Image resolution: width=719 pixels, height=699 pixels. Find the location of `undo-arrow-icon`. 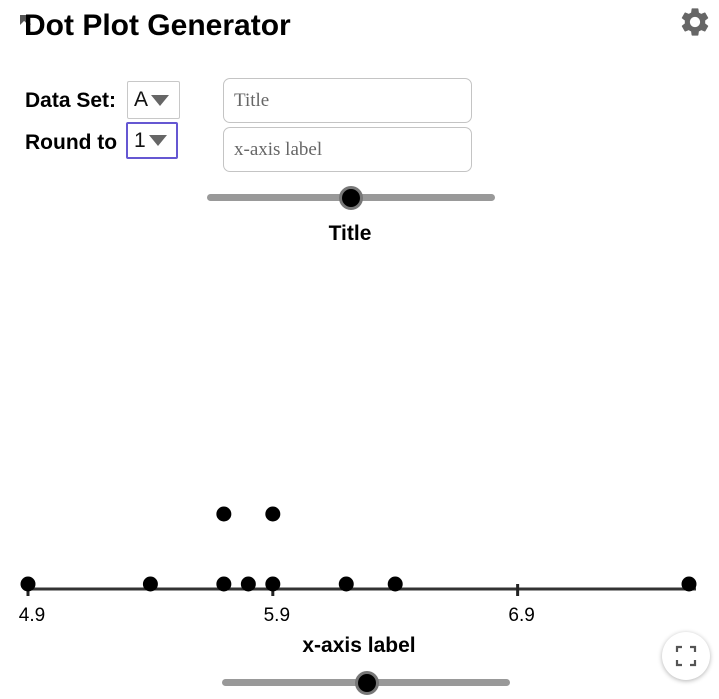

undo-arrow-icon is located at coordinates (25, 20).